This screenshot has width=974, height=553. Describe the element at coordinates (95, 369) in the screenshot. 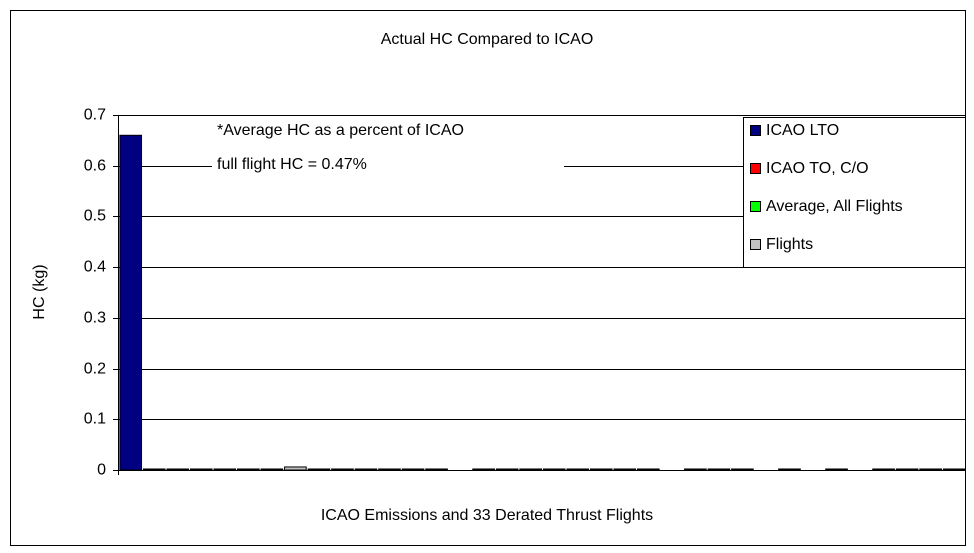

I see `y-tick-label: 0.2` at that location.